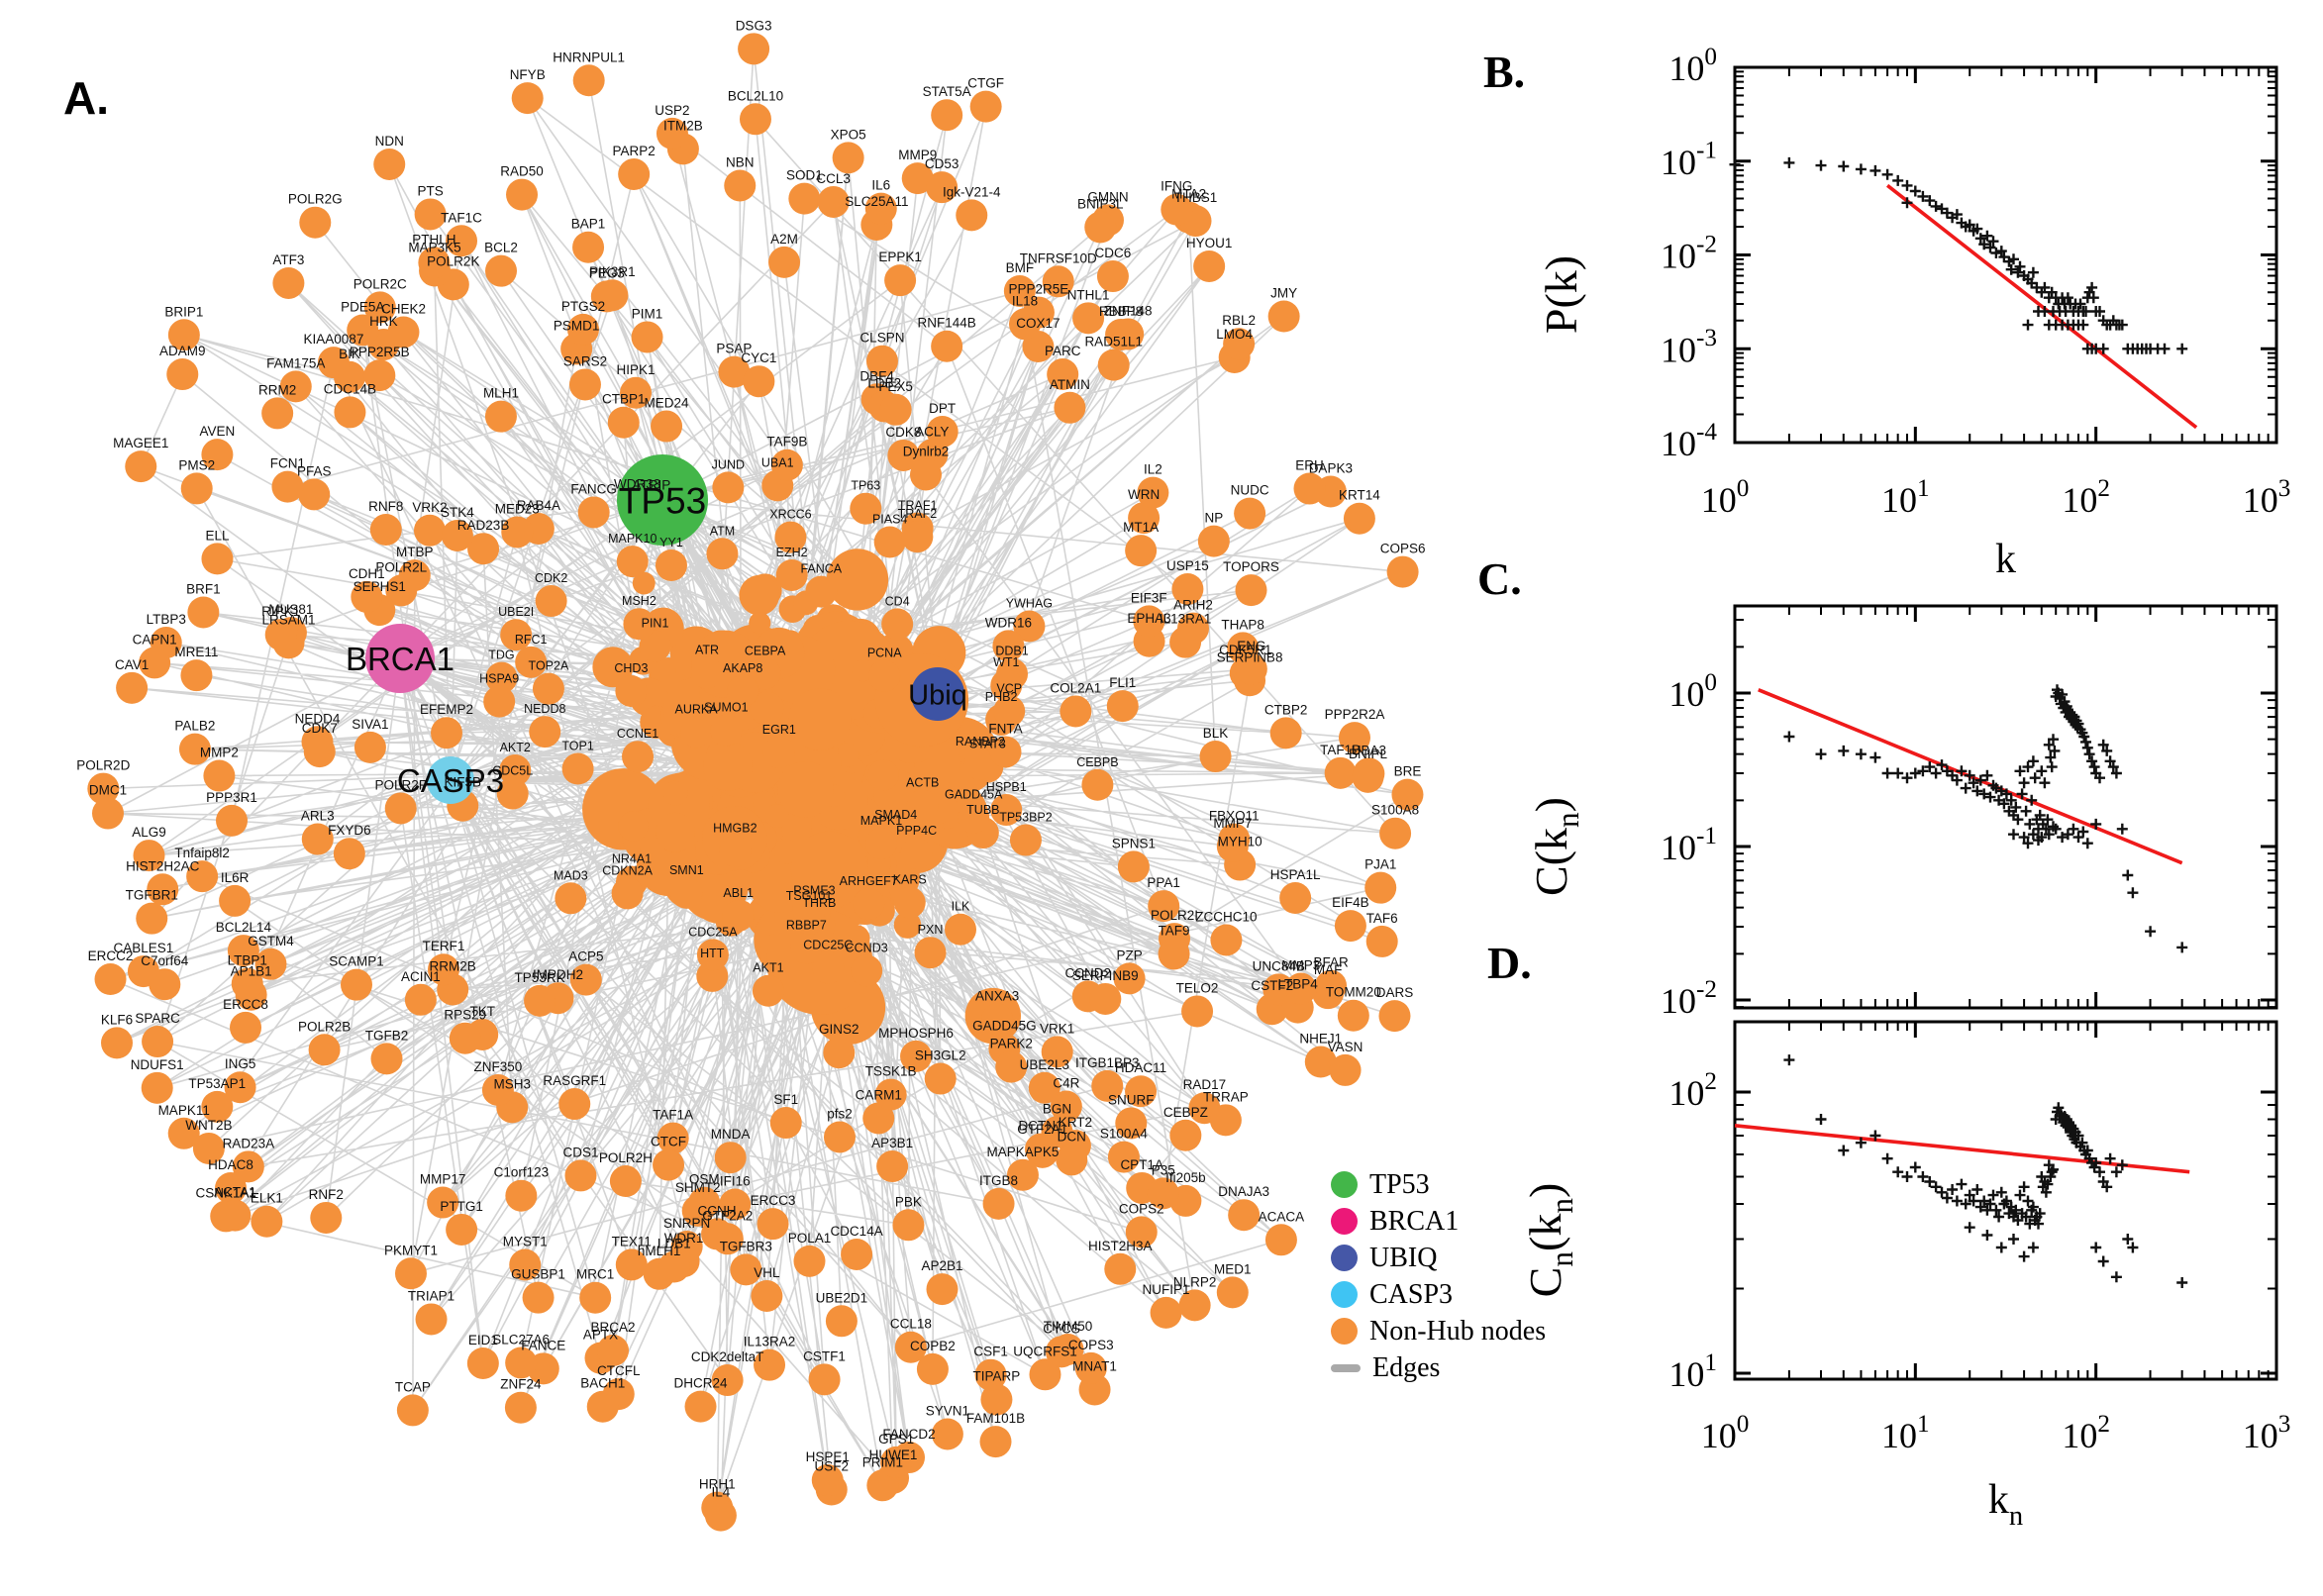  I want to click on network-node-label: TOPORS, so click(1251, 566).